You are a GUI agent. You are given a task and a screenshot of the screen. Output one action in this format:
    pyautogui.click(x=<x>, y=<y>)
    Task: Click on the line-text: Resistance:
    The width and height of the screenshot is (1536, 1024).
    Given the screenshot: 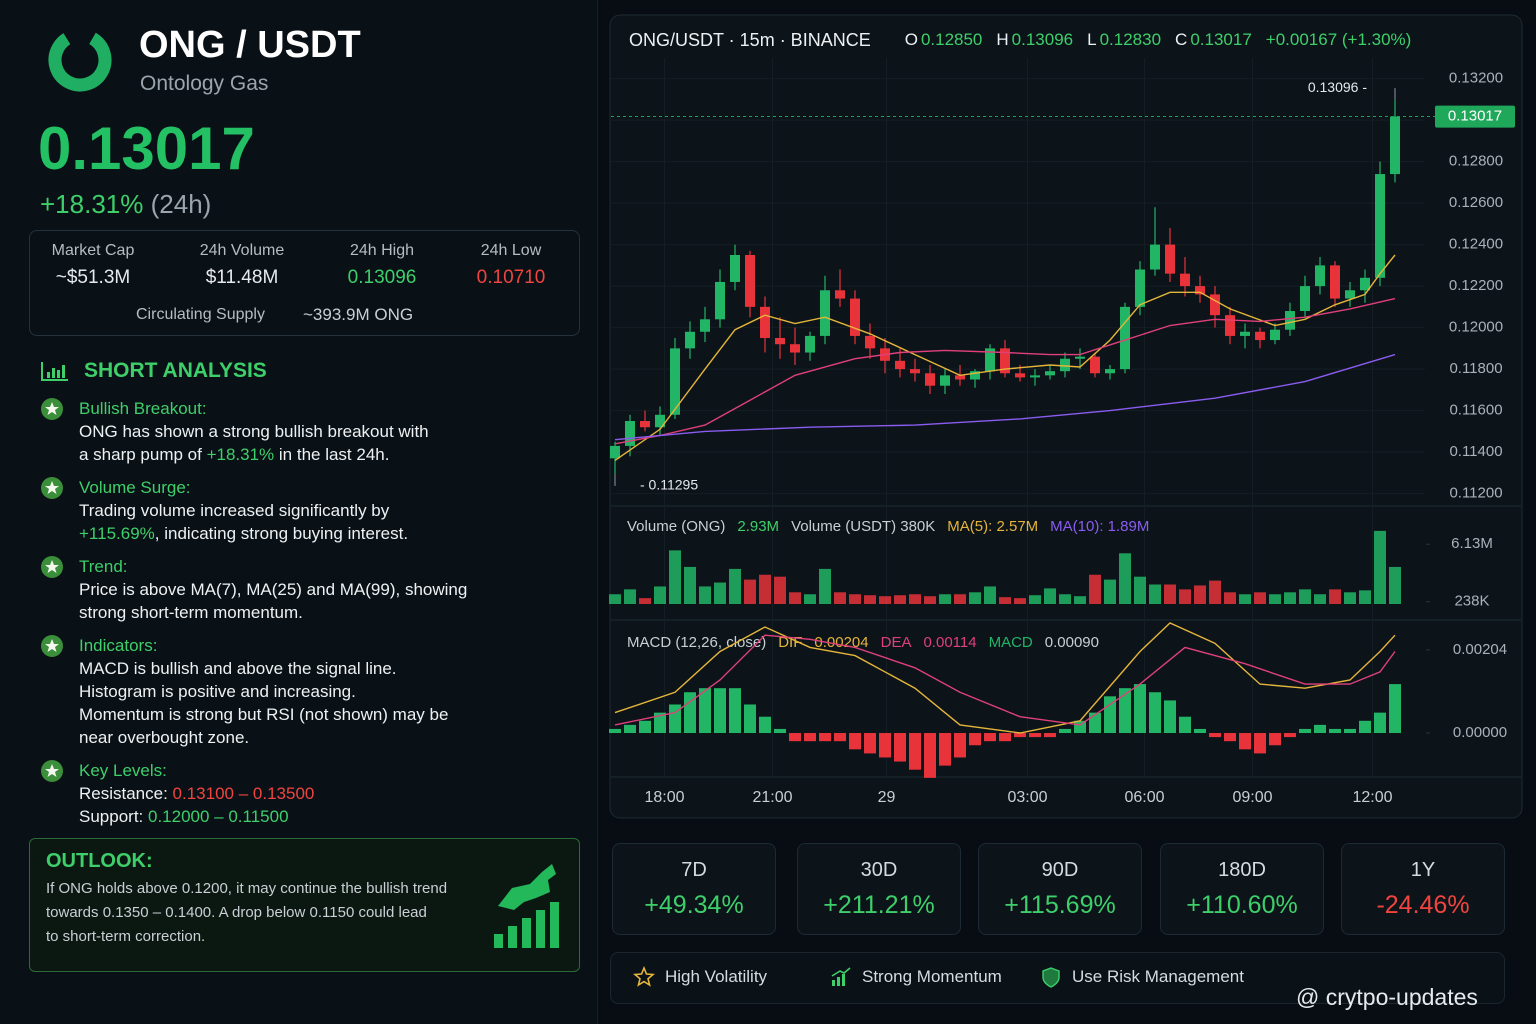 What is the action you would take?
    pyautogui.click(x=126, y=793)
    